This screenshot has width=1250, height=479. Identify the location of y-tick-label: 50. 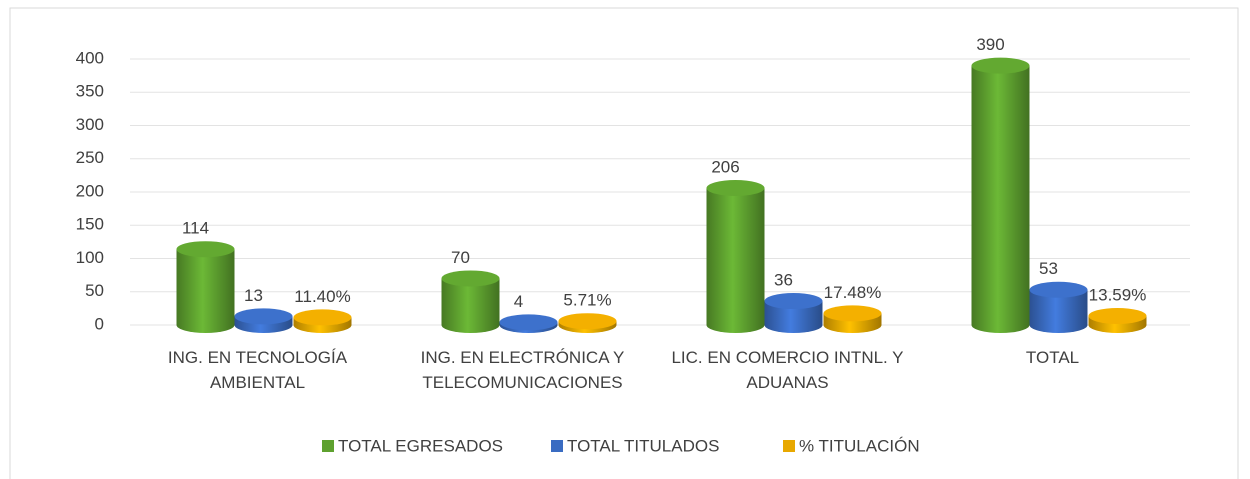
(94, 290).